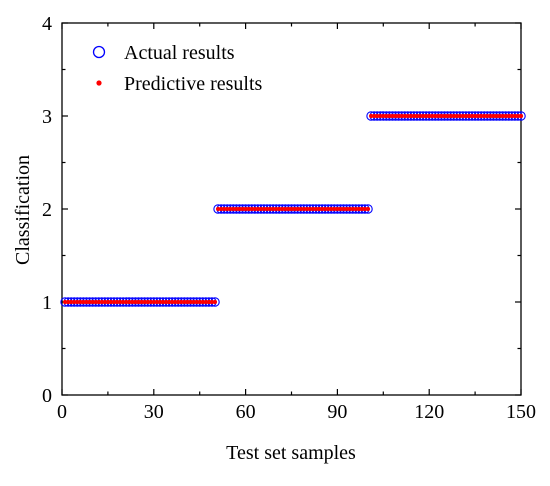 Image resolution: width=550 pixels, height=486 pixels. What do you see at coordinates (193, 84) in the screenshot?
I see `legend-predictive-label: Predictive results` at bounding box center [193, 84].